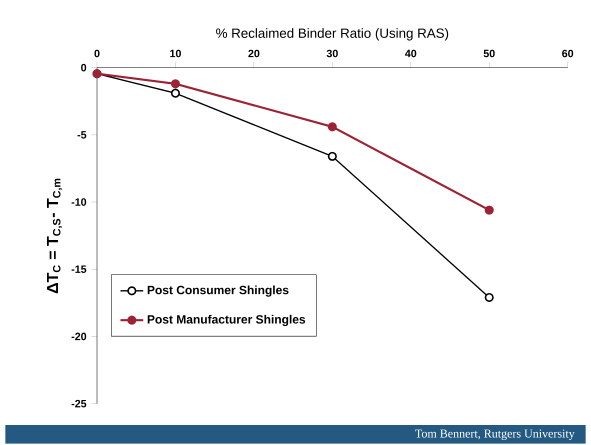 The image size is (591, 445). What do you see at coordinates (79, 202) in the screenshot?
I see `y-tick-label: -10` at bounding box center [79, 202].